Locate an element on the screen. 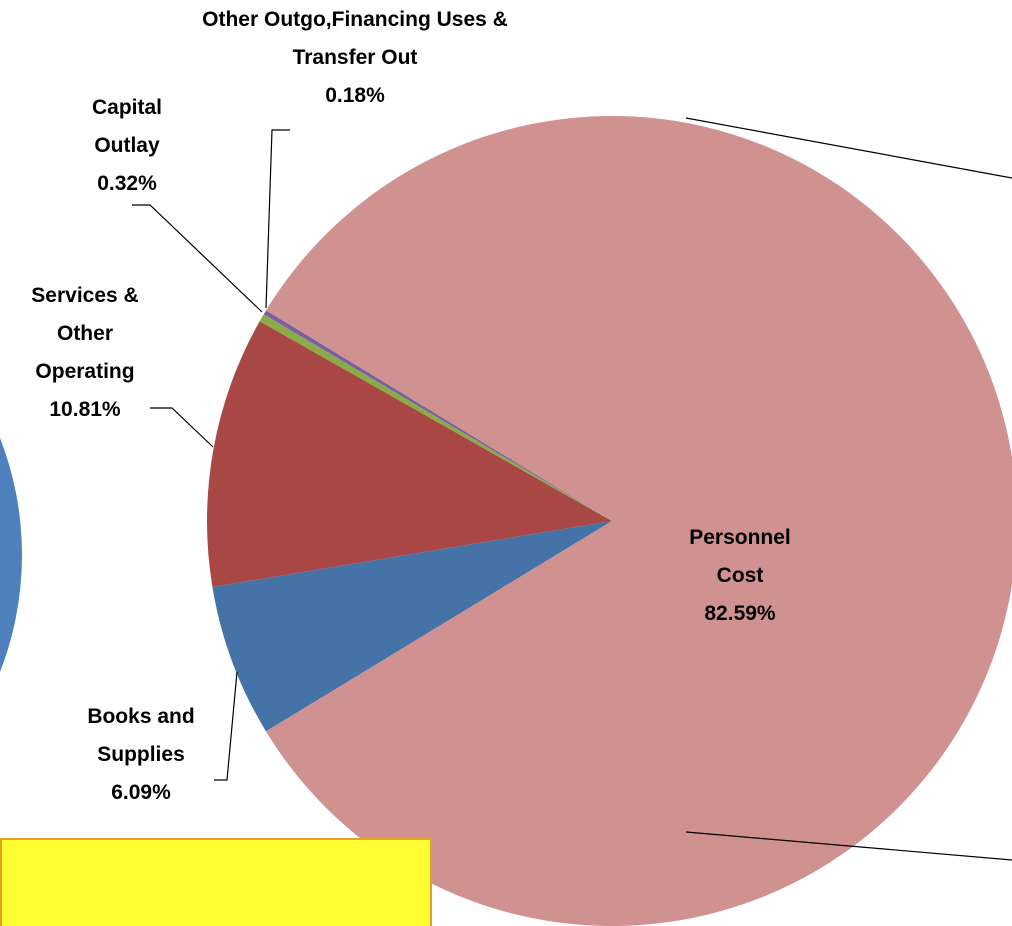 The width and height of the screenshot is (1012, 926). category-label: Books and Supplies is located at coordinates (141, 735).